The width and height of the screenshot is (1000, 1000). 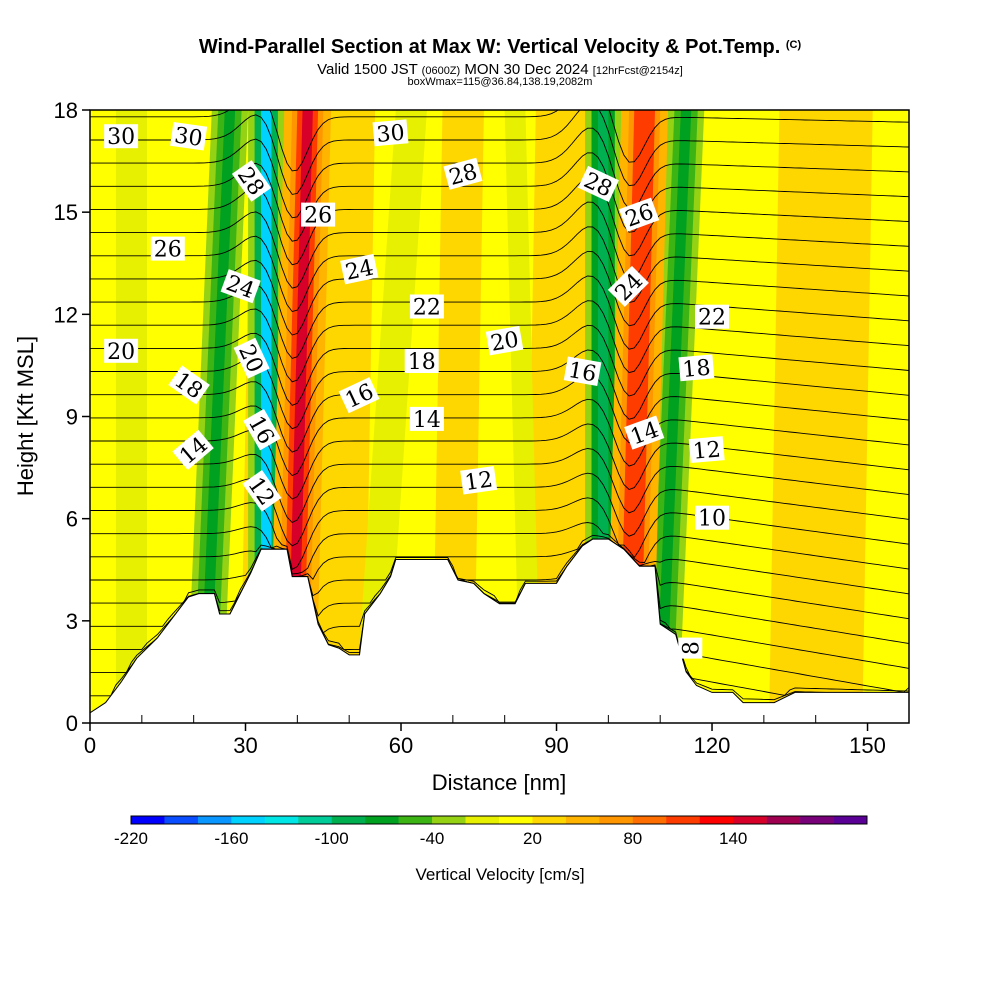 What do you see at coordinates (72, 519) in the screenshot?
I see `y-tick-label: 6` at bounding box center [72, 519].